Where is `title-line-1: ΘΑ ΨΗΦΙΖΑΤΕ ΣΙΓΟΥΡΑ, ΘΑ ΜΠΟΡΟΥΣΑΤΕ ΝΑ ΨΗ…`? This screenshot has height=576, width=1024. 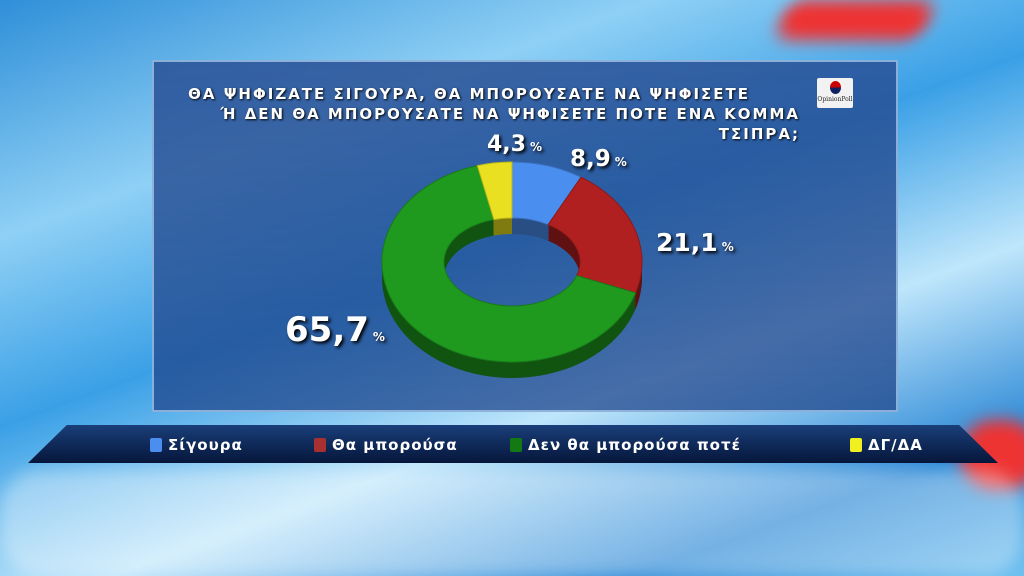
title-line-1: ΘΑ ΨΗΦΙΖΑΤΕ ΣΙΓΟΥΡΑ, ΘΑ ΜΠΟΡΟΥΣΑΤΕ ΝΑ ΨΗ… is located at coordinates (469, 94).